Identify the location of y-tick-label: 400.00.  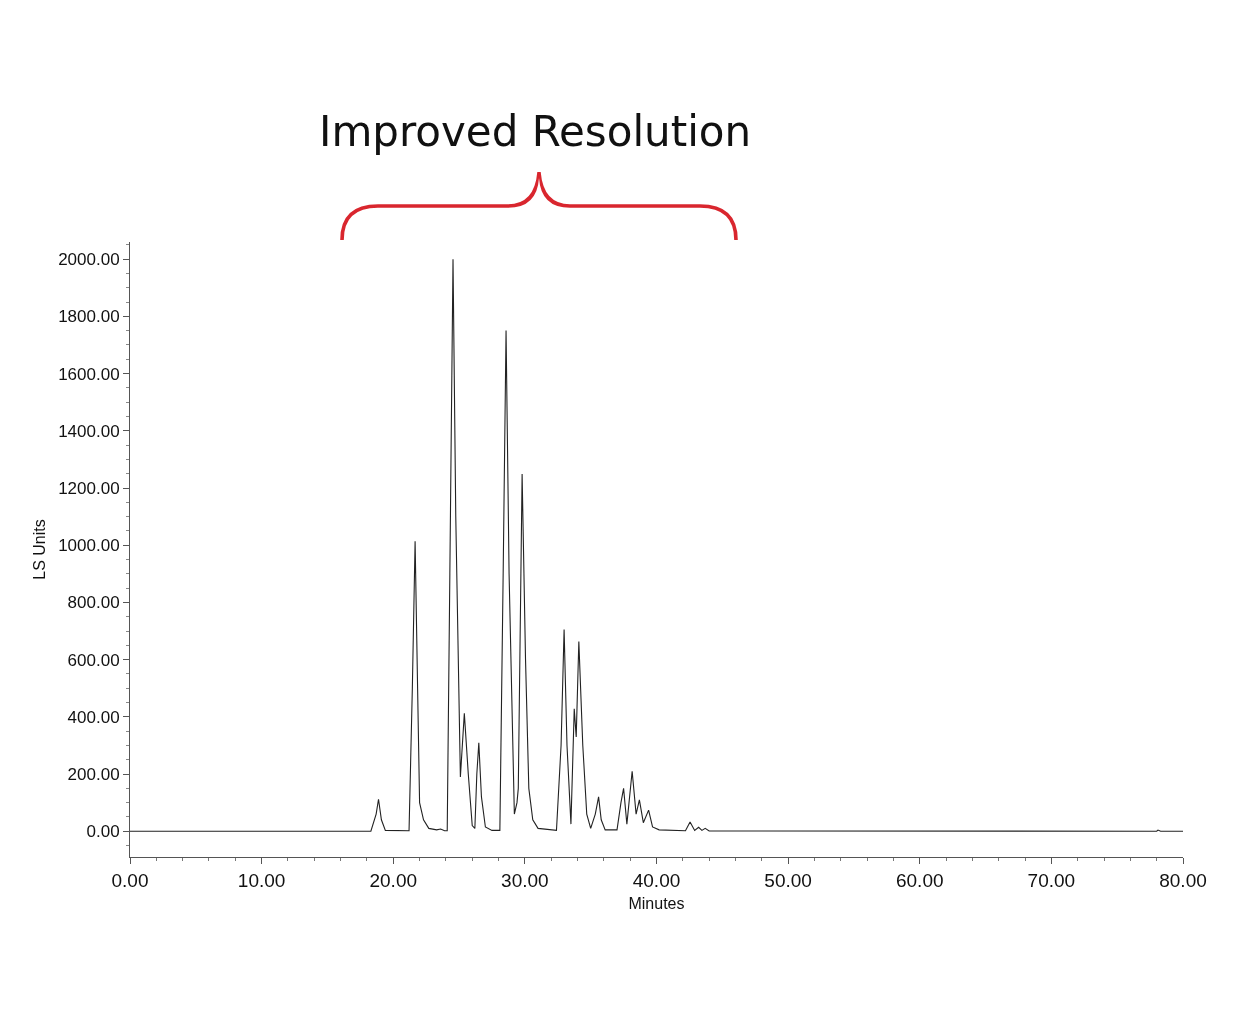
(93, 717).